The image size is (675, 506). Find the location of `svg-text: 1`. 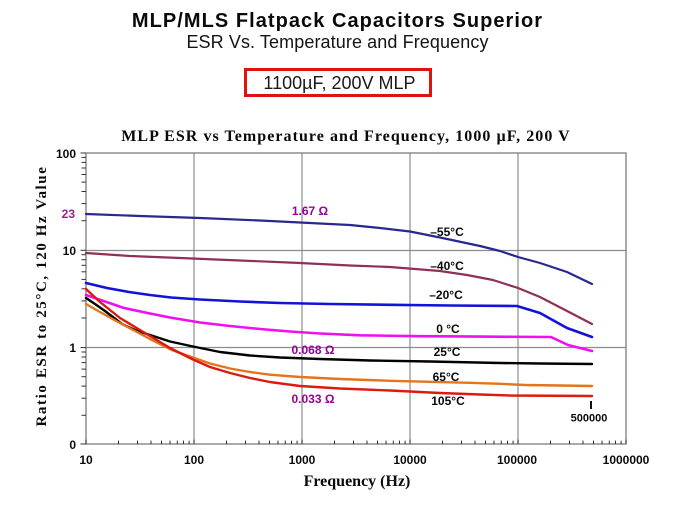

svg-text: 1 is located at coordinates (72, 348).